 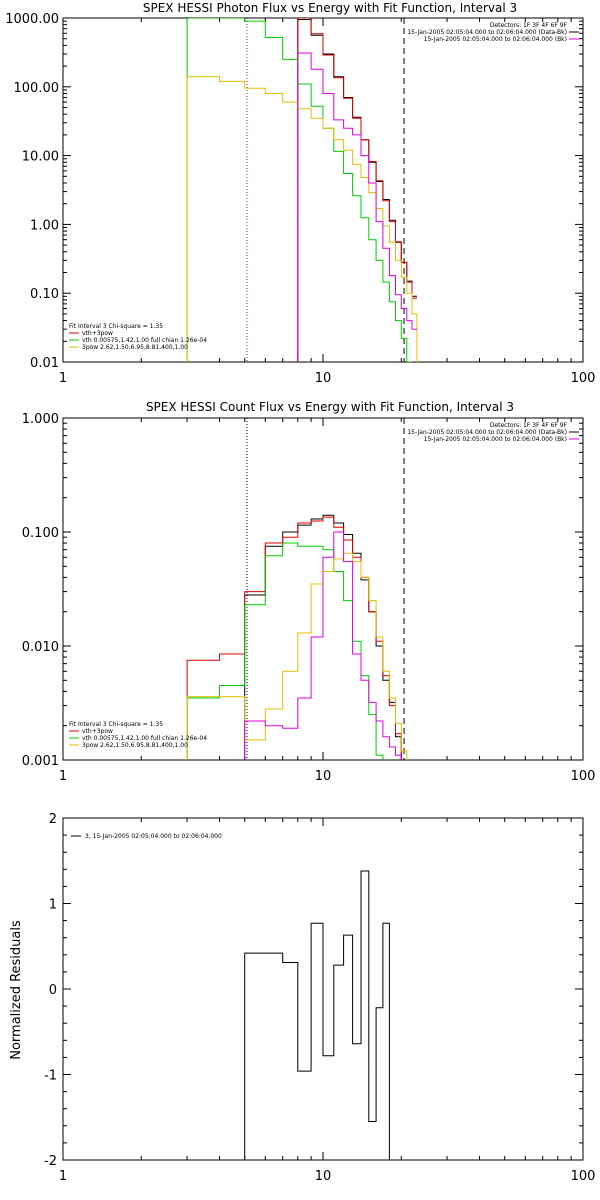 I want to click on series-residuals, so click(x=317, y=1015).